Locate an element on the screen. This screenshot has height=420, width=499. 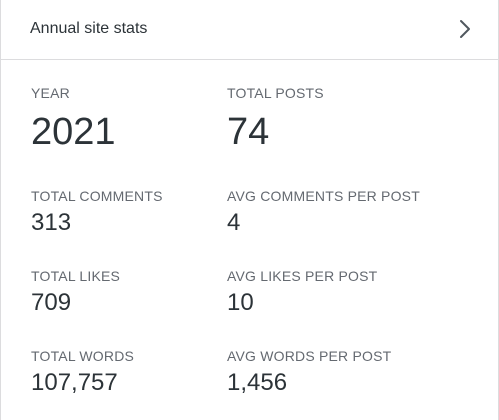
stat-avg-words-per-post: AVG WORDS PER POST 1,456 is located at coordinates (309, 372).